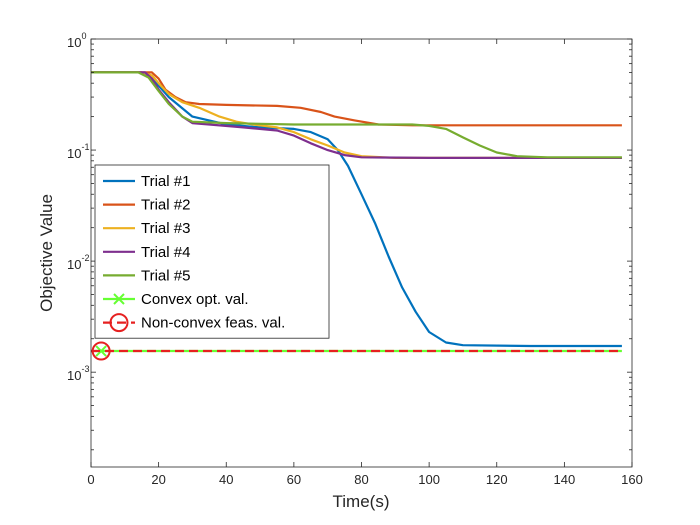  Describe the element at coordinates (165, 275) in the screenshot. I see `legend-label: Trial #5` at that location.